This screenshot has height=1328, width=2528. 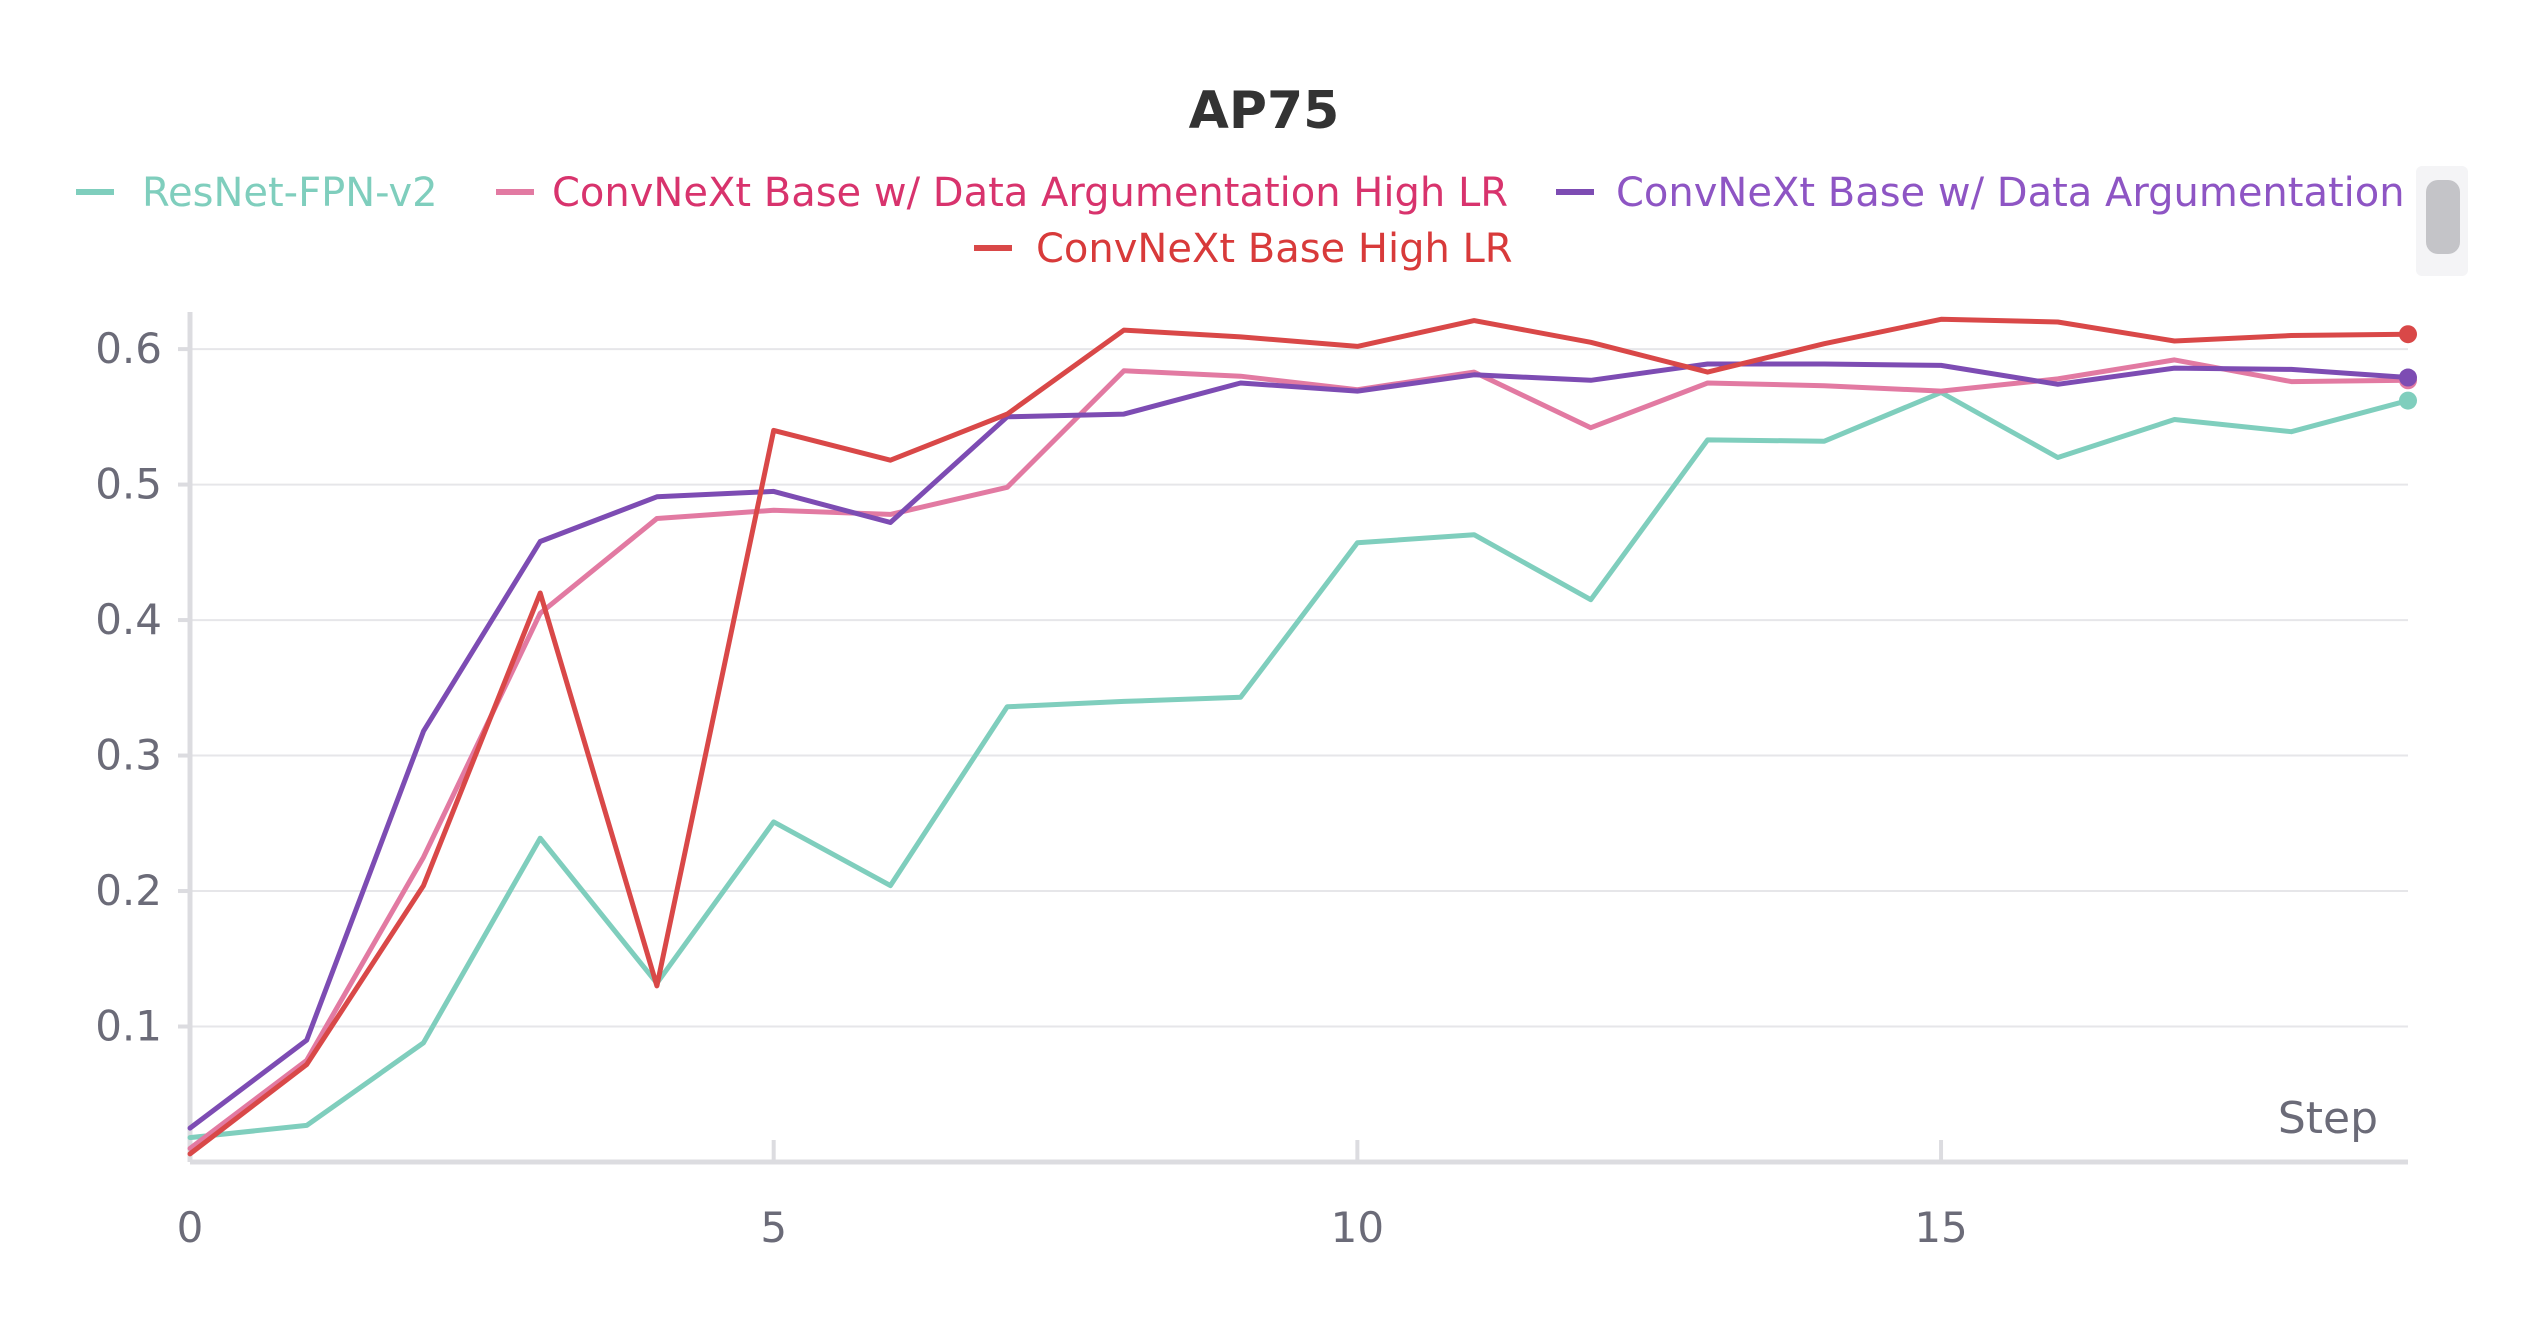 I want to click on y-tick-label: 0.5, so click(x=128, y=484).